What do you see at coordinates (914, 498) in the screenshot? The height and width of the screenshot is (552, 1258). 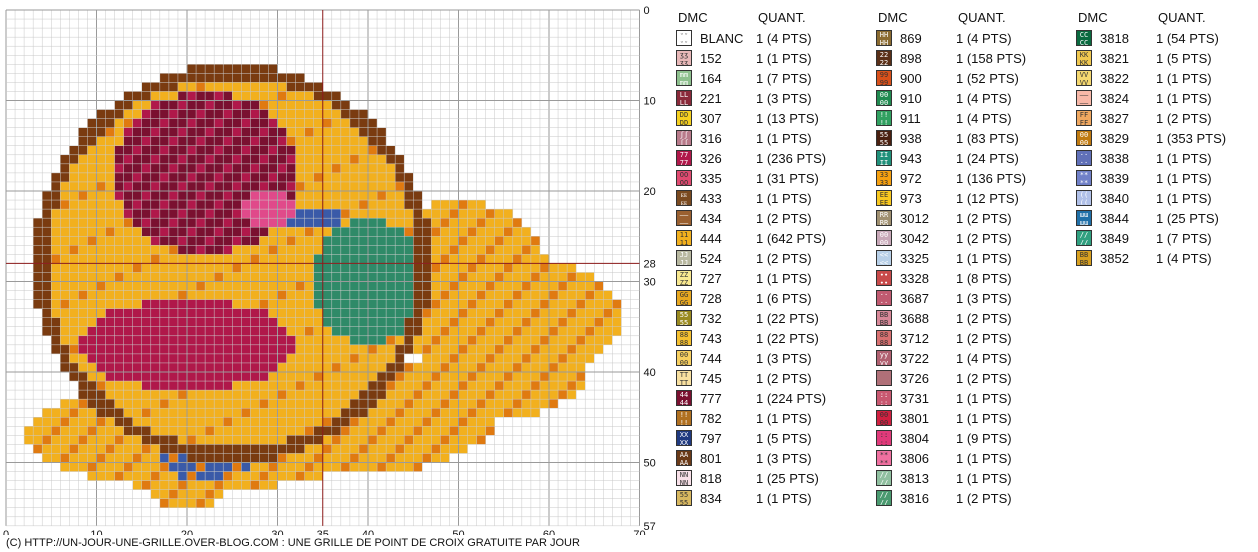 I see `thread-code: 3816` at bounding box center [914, 498].